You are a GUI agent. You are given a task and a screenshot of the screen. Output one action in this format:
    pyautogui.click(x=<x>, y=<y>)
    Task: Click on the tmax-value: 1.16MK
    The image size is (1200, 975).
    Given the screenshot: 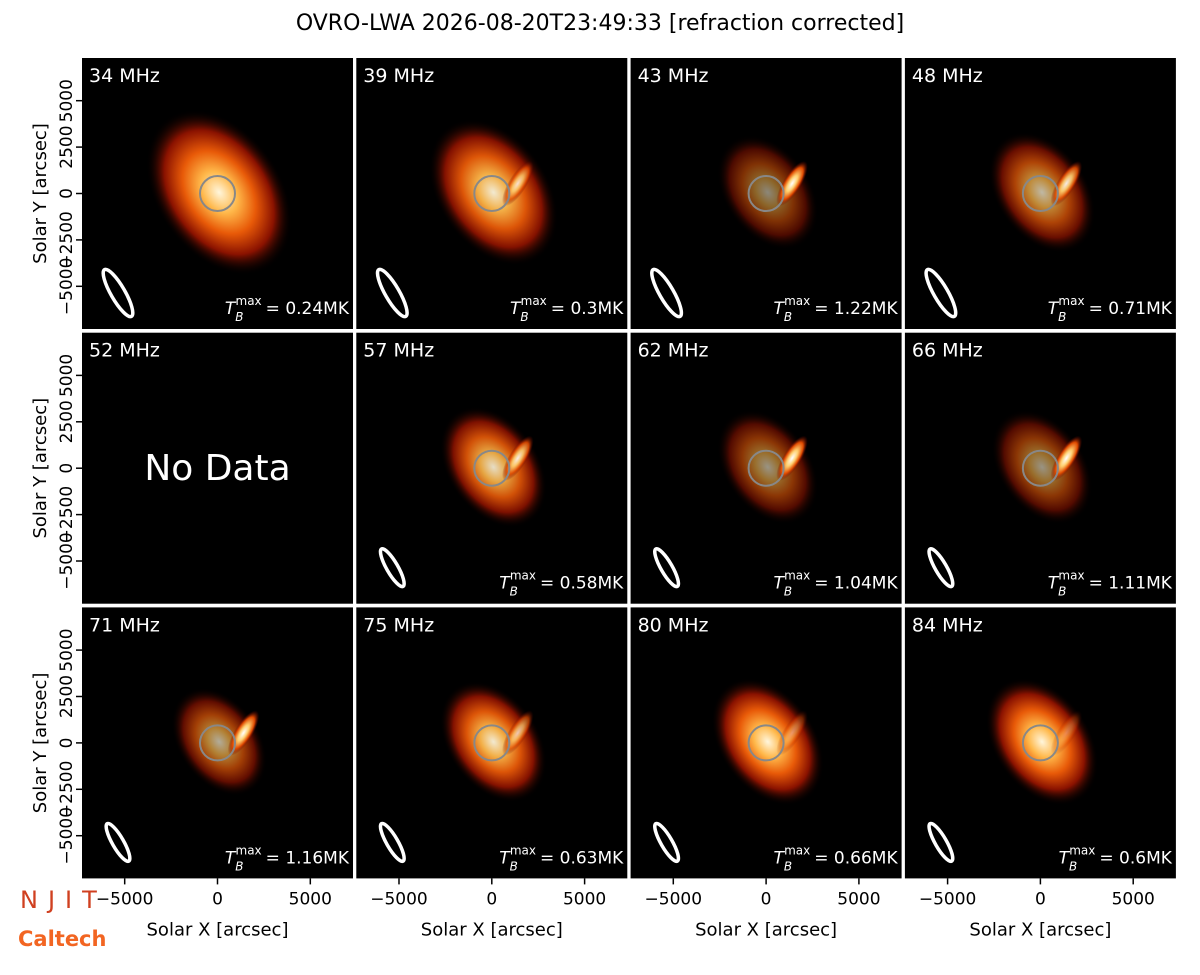 What is the action you would take?
    pyautogui.click(x=317, y=858)
    